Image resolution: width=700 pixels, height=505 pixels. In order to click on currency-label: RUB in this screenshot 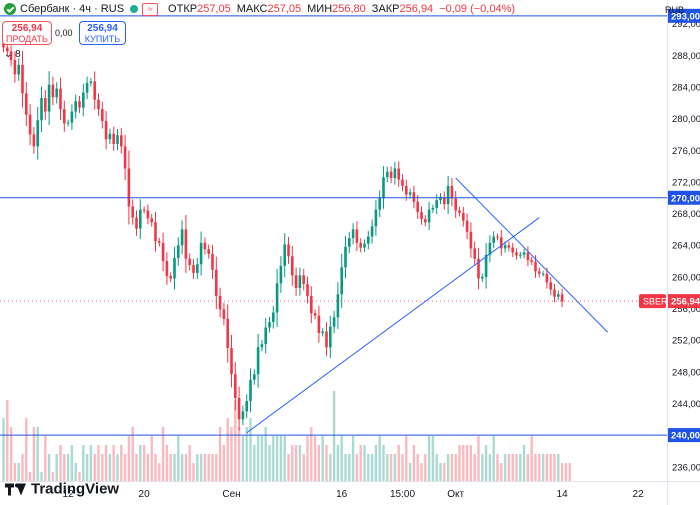, I will do `click(674, 10)`.